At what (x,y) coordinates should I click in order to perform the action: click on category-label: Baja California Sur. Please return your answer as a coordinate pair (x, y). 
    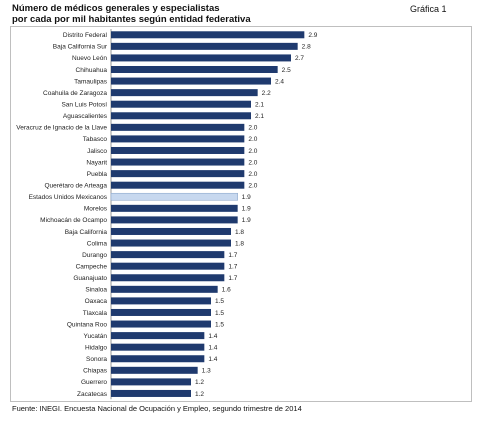
    Looking at the image, I should click on (80, 47).